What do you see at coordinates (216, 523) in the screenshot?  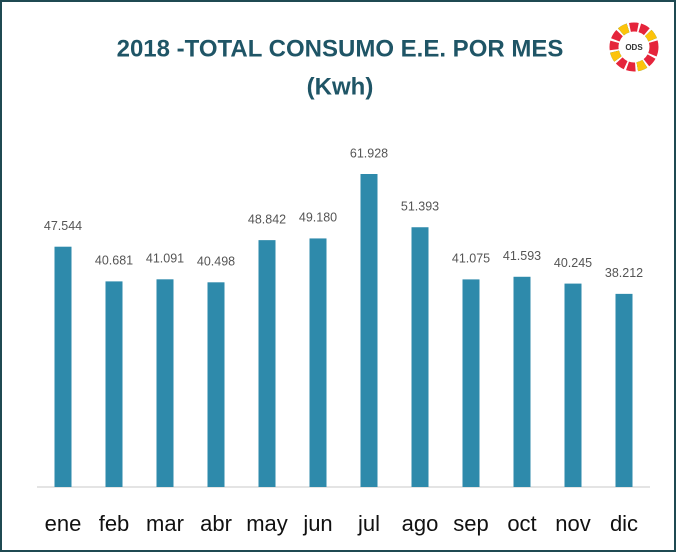 I see `x-tick-label: abr` at bounding box center [216, 523].